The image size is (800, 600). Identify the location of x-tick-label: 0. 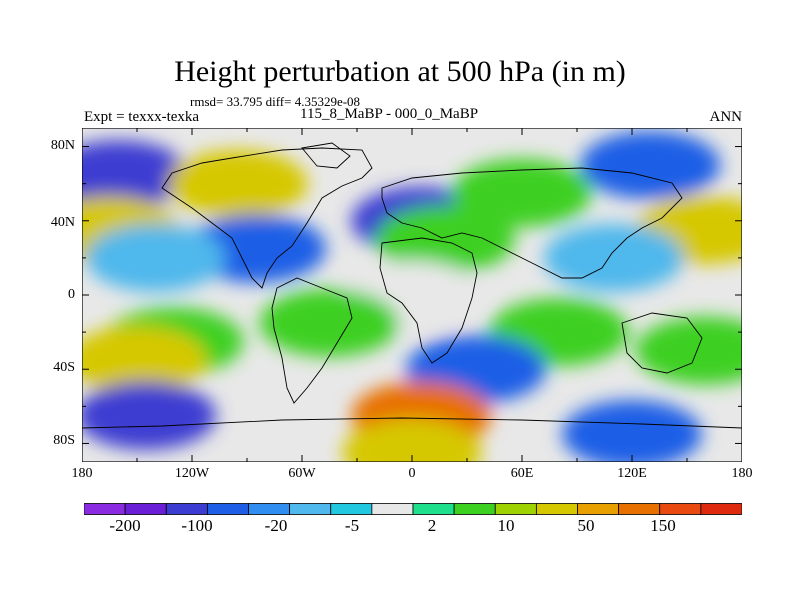
(412, 473).